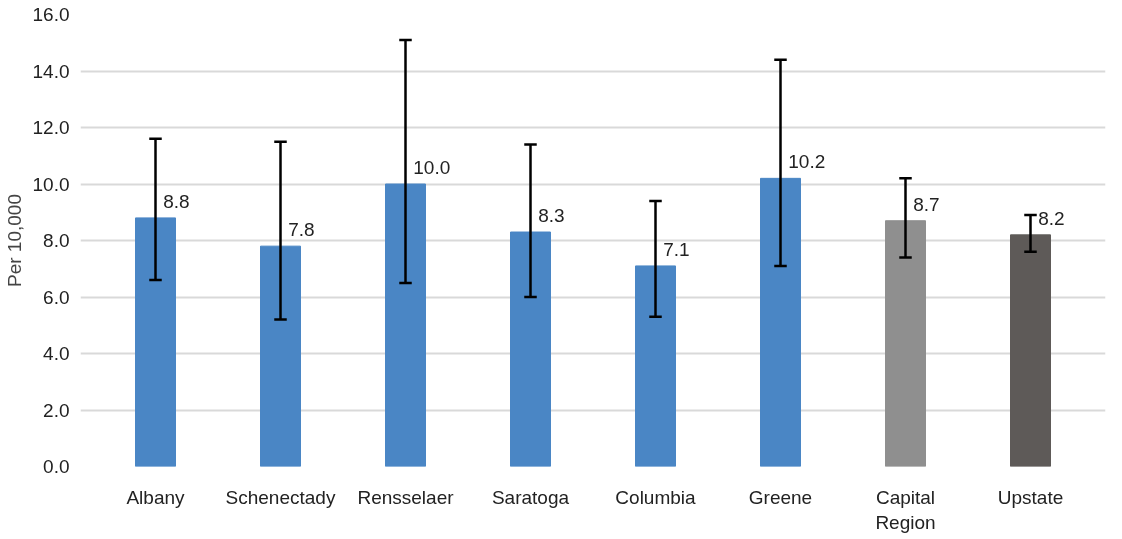 This screenshot has height=539, width=1122. What do you see at coordinates (51, 71) in the screenshot?
I see `y-tick-label: 14.0` at bounding box center [51, 71].